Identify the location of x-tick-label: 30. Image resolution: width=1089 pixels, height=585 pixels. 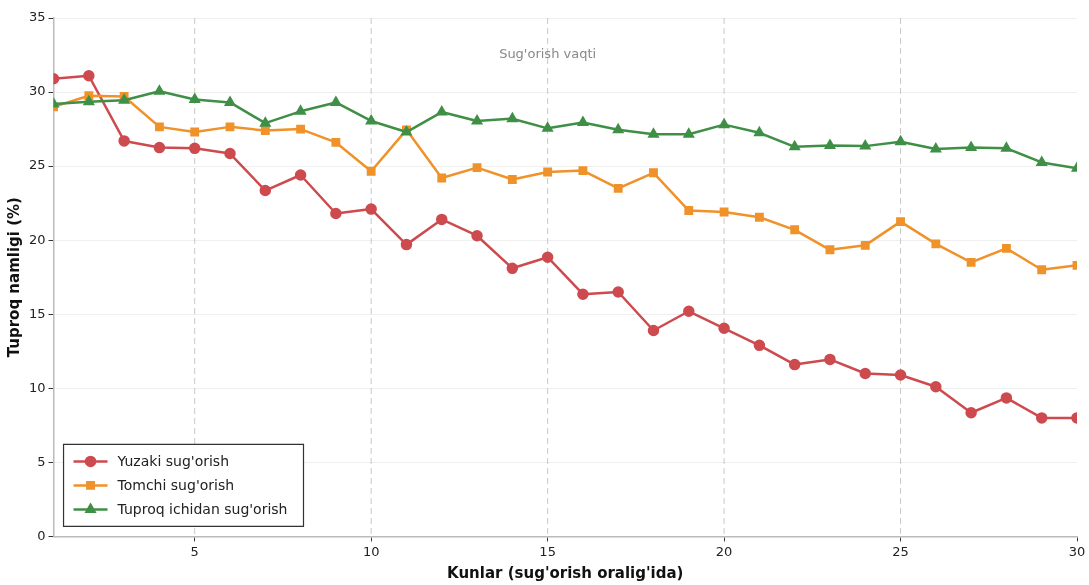
(1077, 551).